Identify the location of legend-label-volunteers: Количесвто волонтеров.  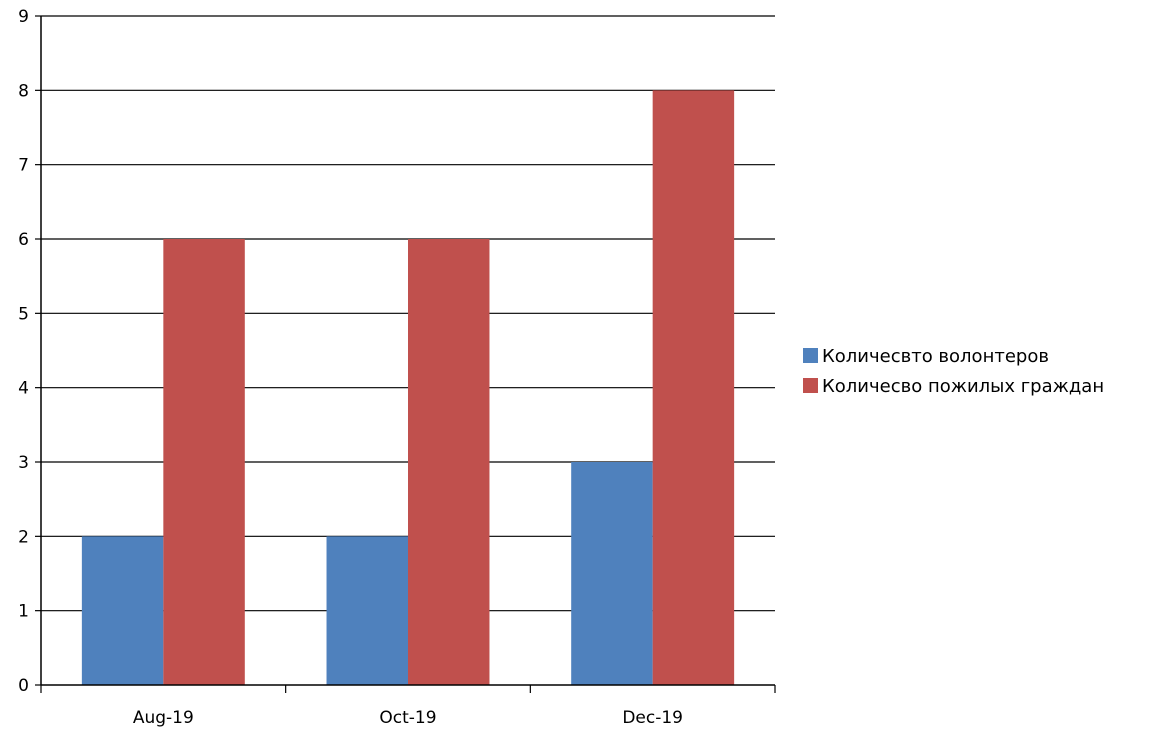
(935, 356).